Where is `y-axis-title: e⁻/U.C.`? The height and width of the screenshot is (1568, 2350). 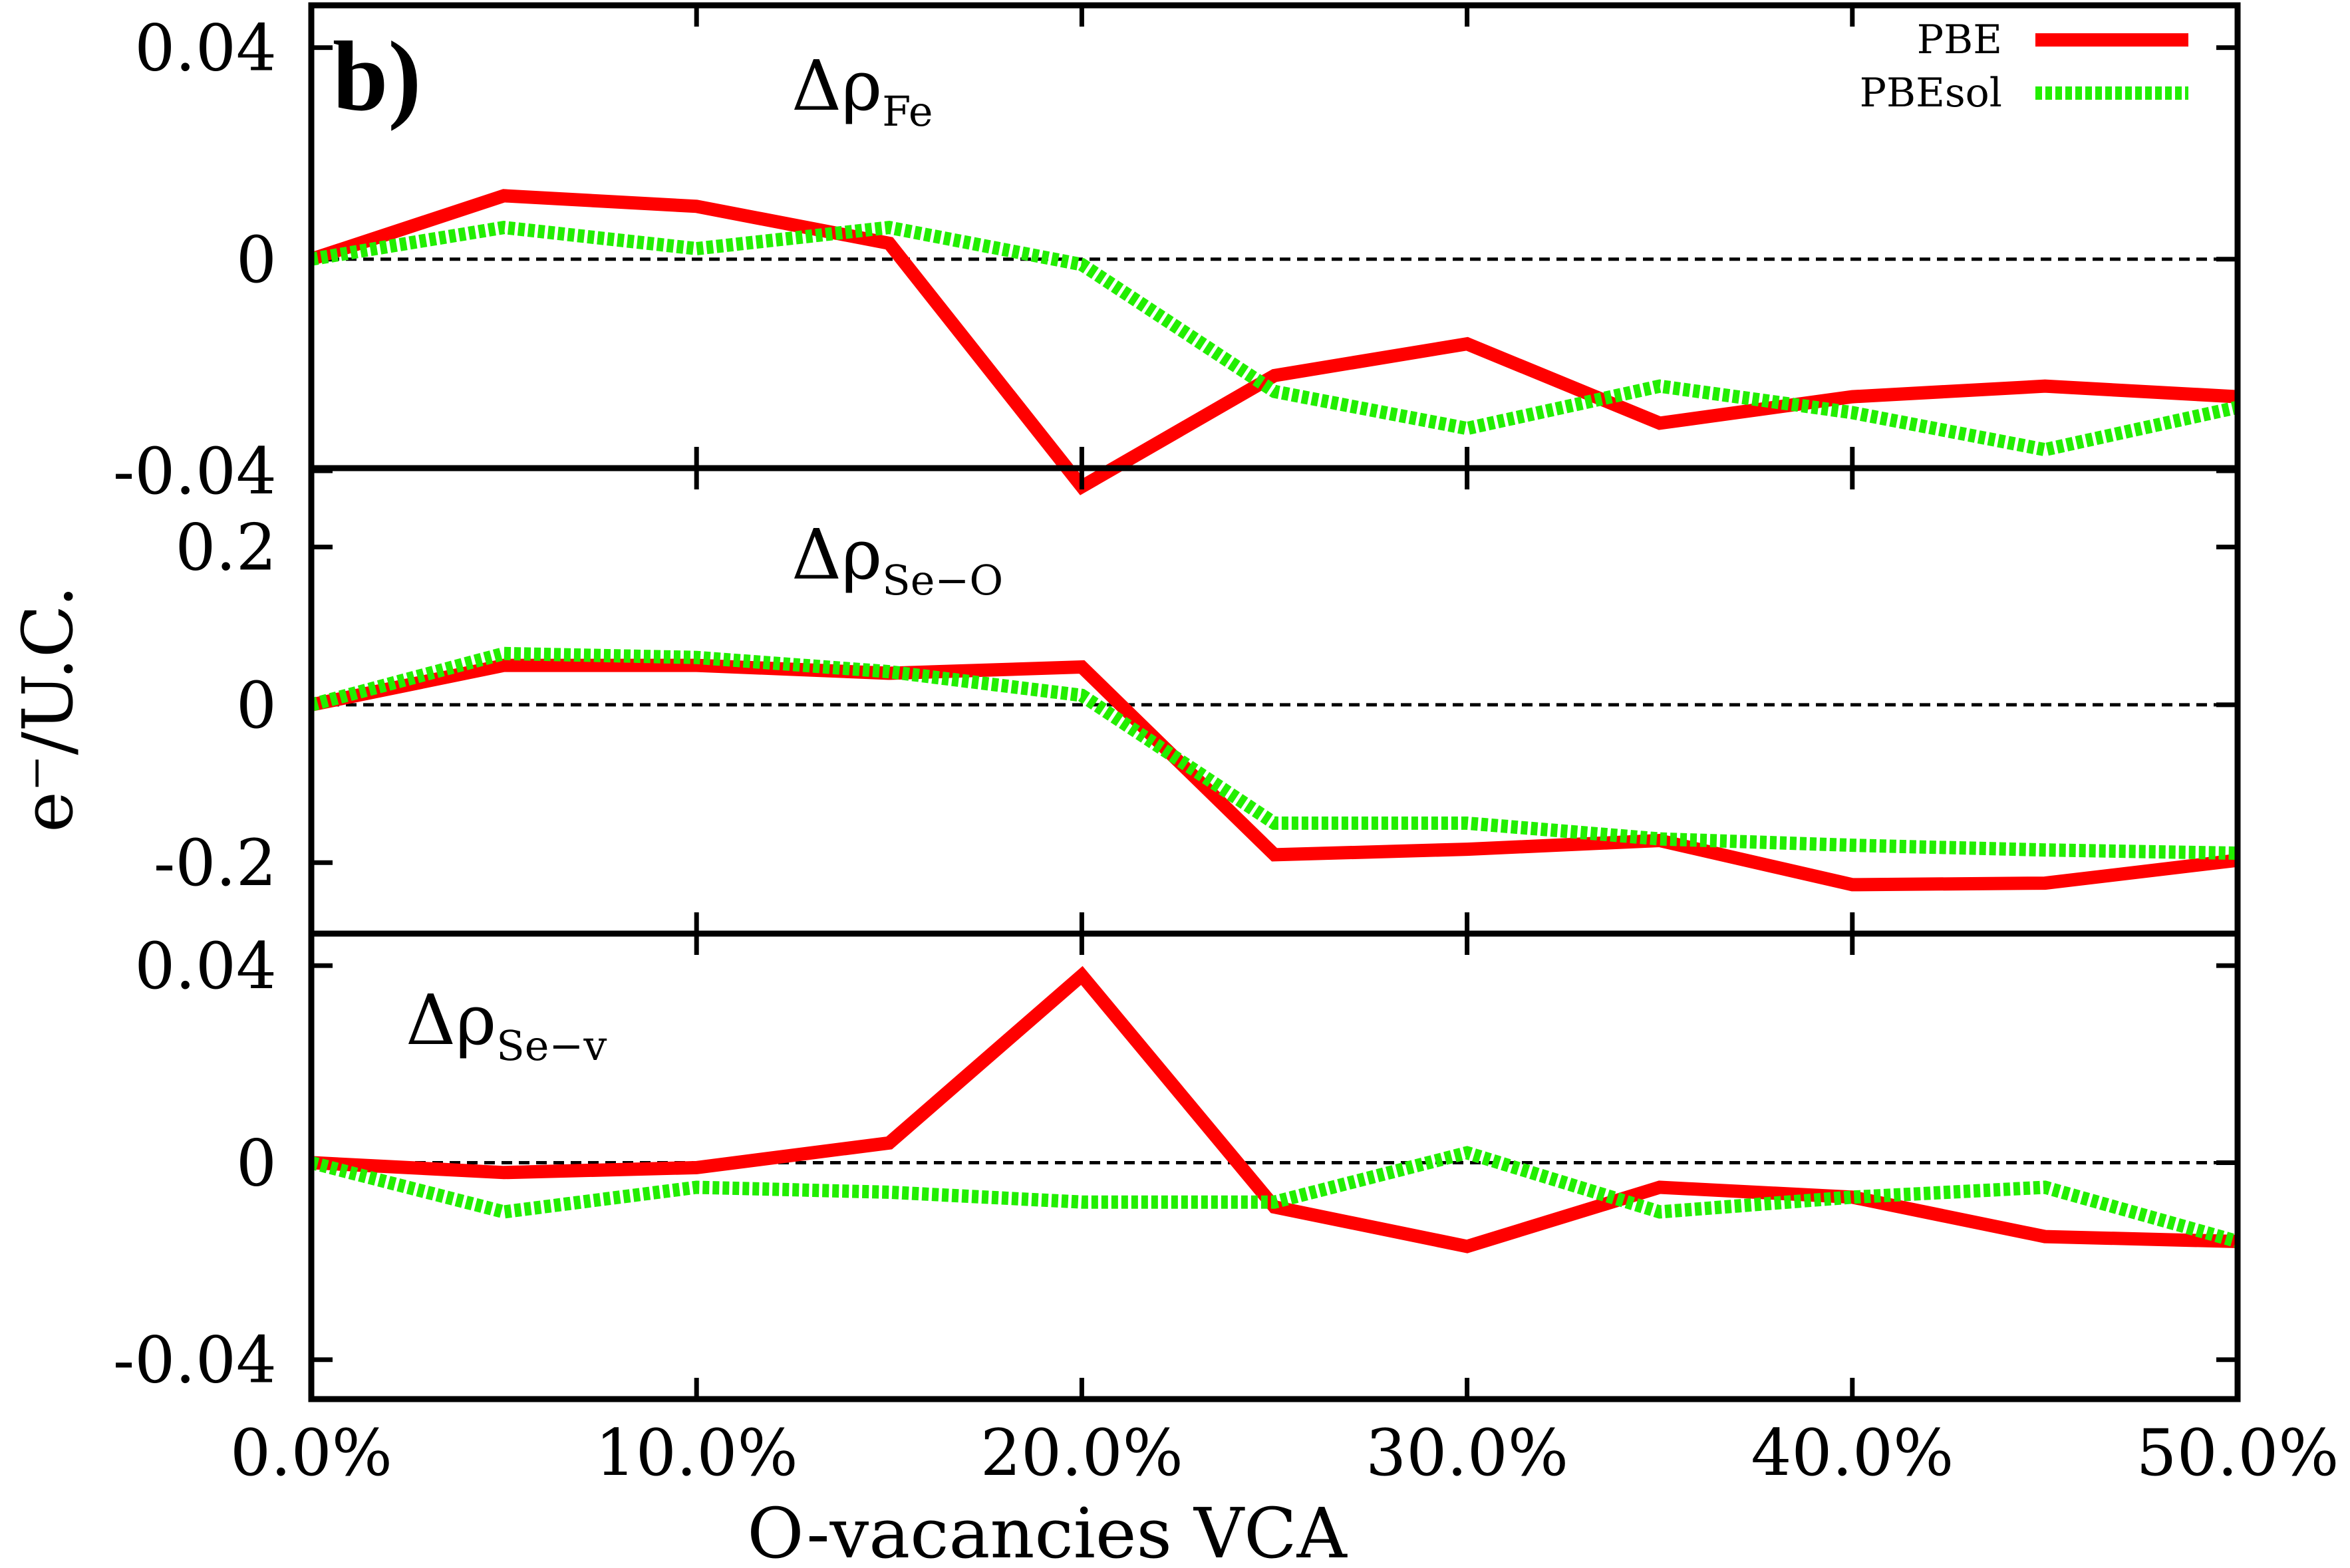 y-axis-title: e⁻/U.C. is located at coordinates (47, 709).